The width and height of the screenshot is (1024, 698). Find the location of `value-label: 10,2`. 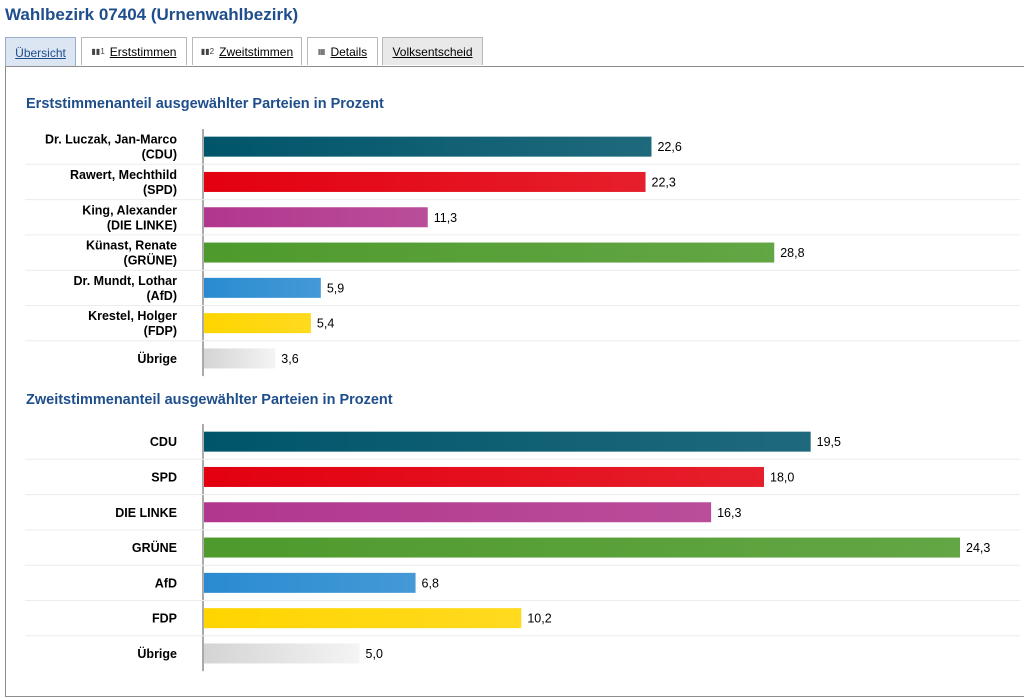

value-label: 10,2 is located at coordinates (539, 619).